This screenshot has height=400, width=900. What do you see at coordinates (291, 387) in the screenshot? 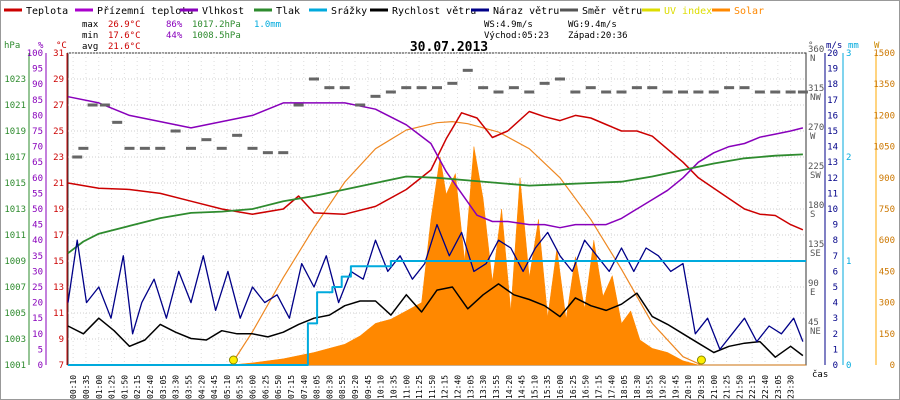
I see `x-tick-label: 07:15` at bounding box center [291, 387].